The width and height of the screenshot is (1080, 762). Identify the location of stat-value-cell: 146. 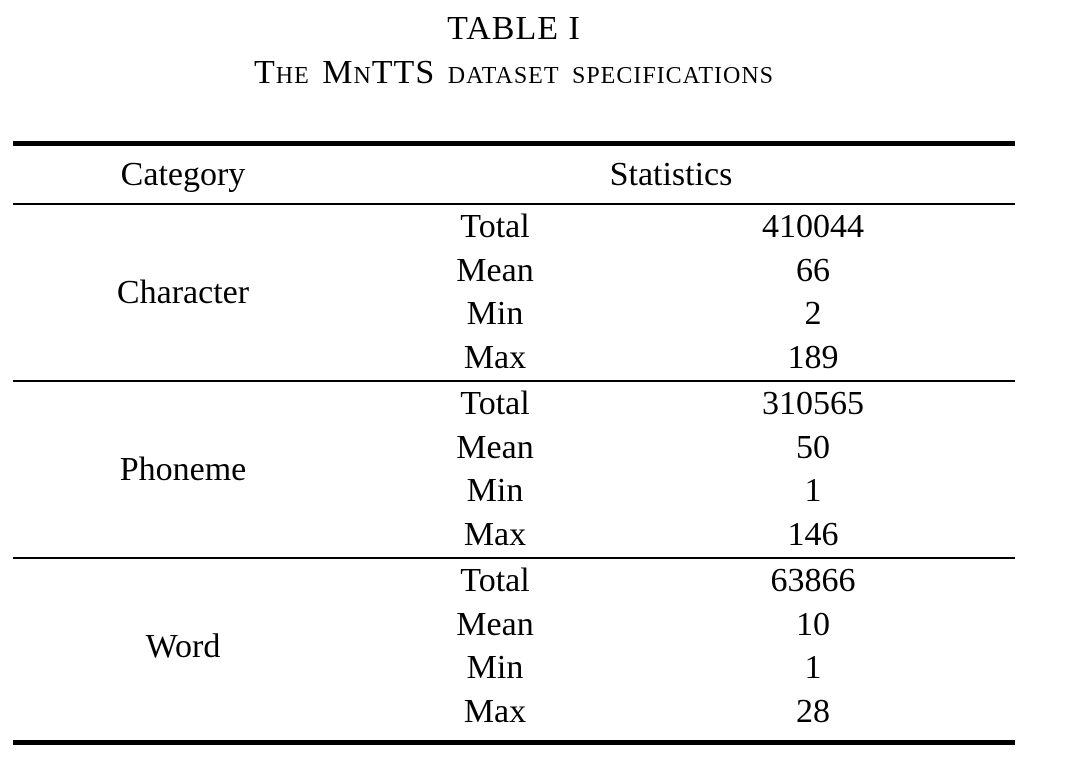
(813, 535).